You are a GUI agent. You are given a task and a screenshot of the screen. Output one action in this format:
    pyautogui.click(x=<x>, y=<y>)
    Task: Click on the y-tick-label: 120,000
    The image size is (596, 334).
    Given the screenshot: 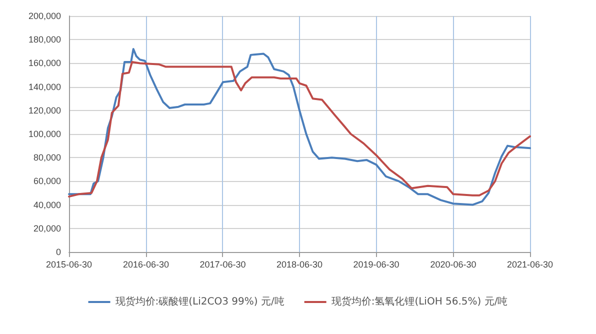 What is the action you would take?
    pyautogui.click(x=44, y=110)
    